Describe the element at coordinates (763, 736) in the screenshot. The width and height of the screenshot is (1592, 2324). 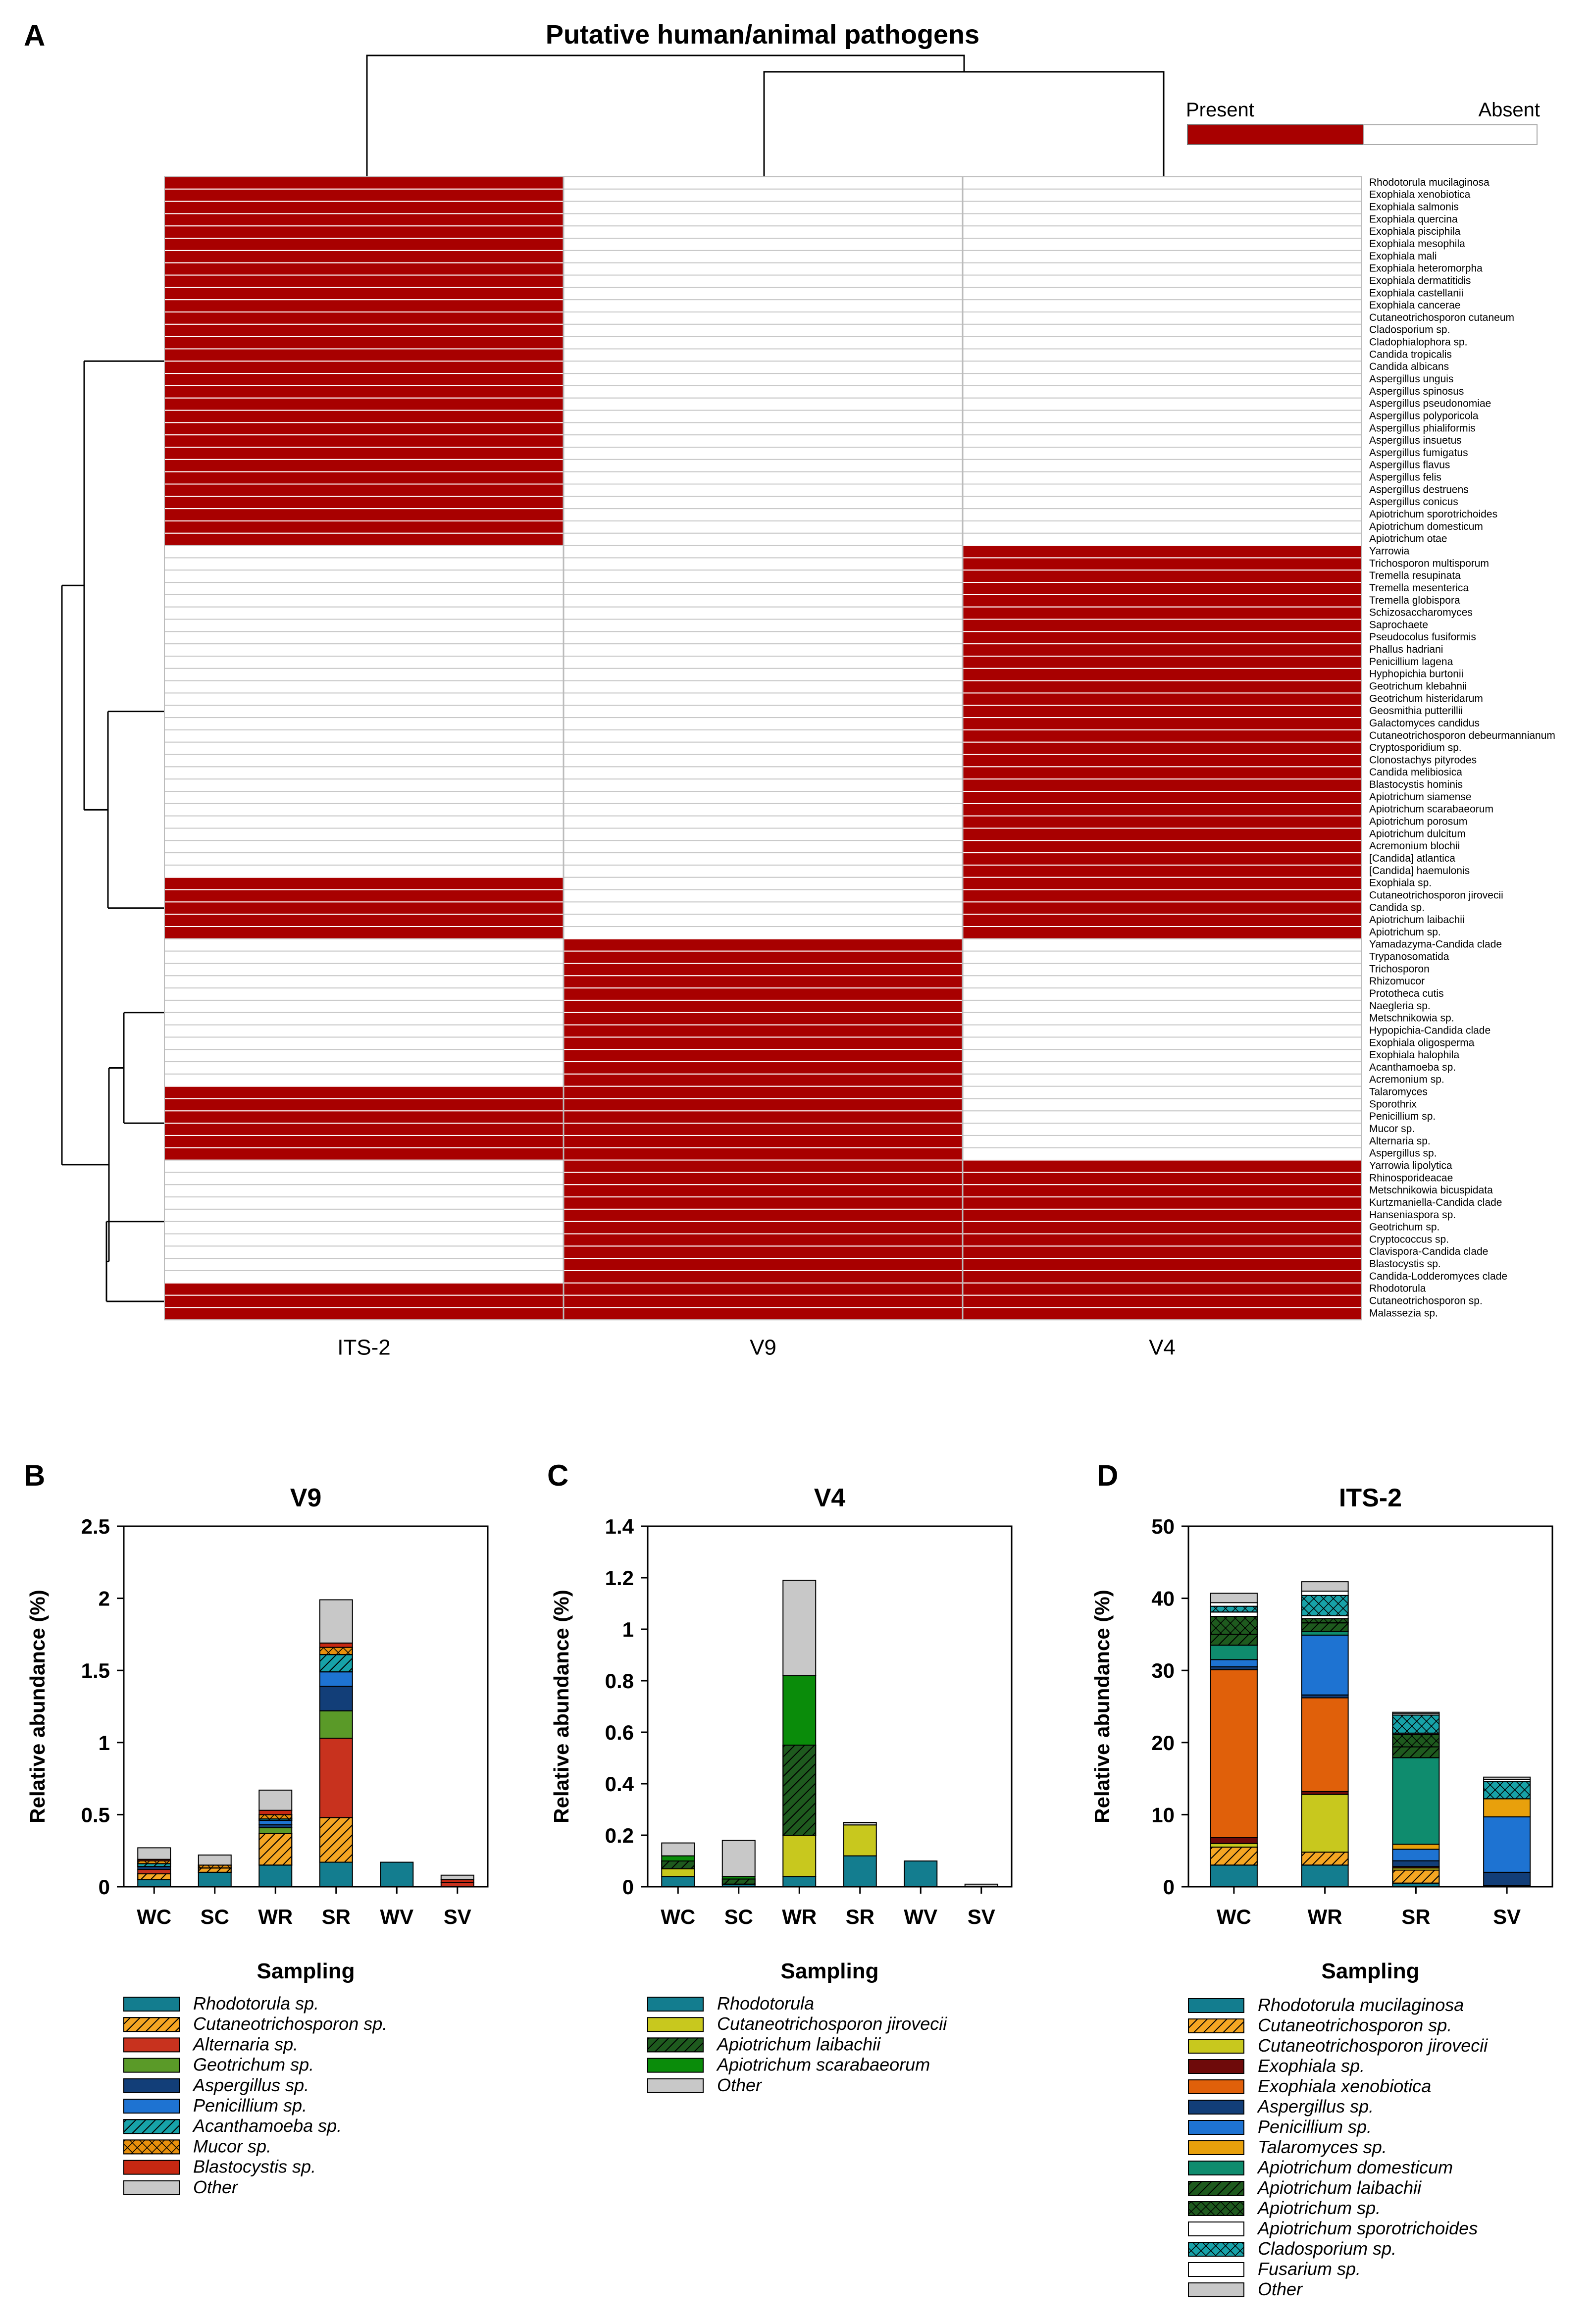
I see `heatmap-cell-cutaneotrichosporon-debeurmannianum-v9` at that location.